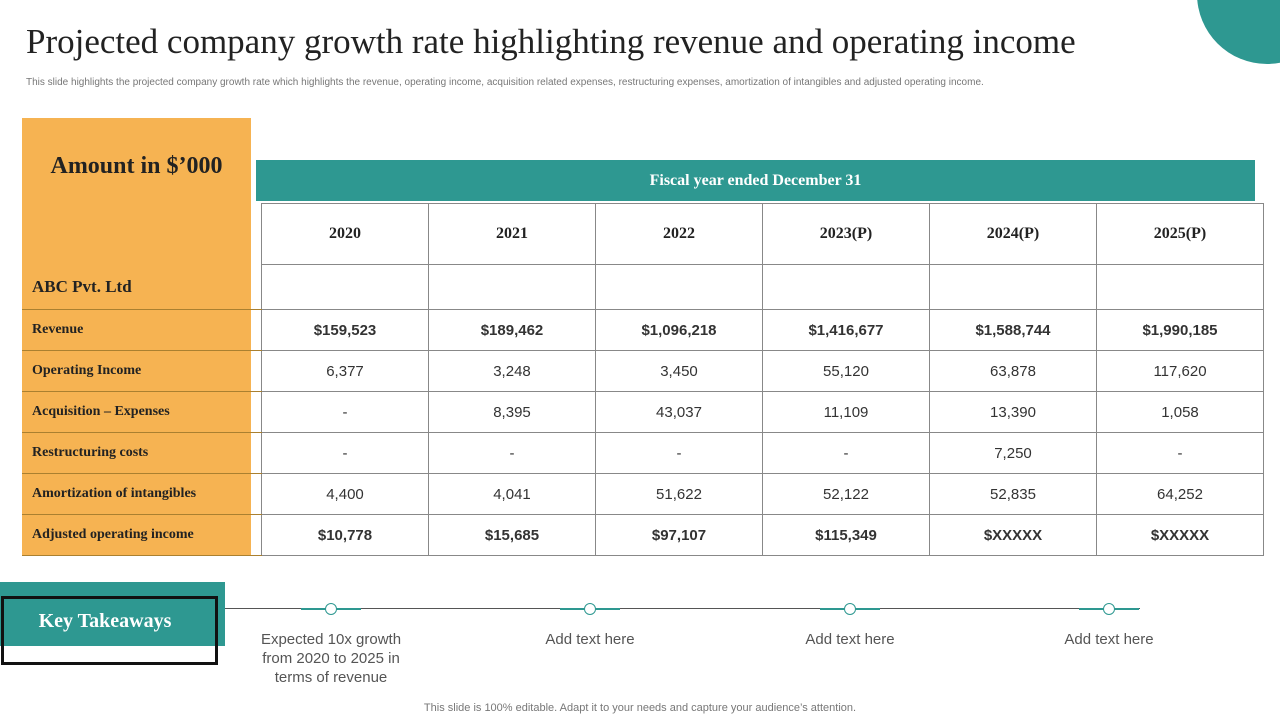 This screenshot has width=1280, height=720. I want to click on table-cell: 63,878, so click(1013, 371).